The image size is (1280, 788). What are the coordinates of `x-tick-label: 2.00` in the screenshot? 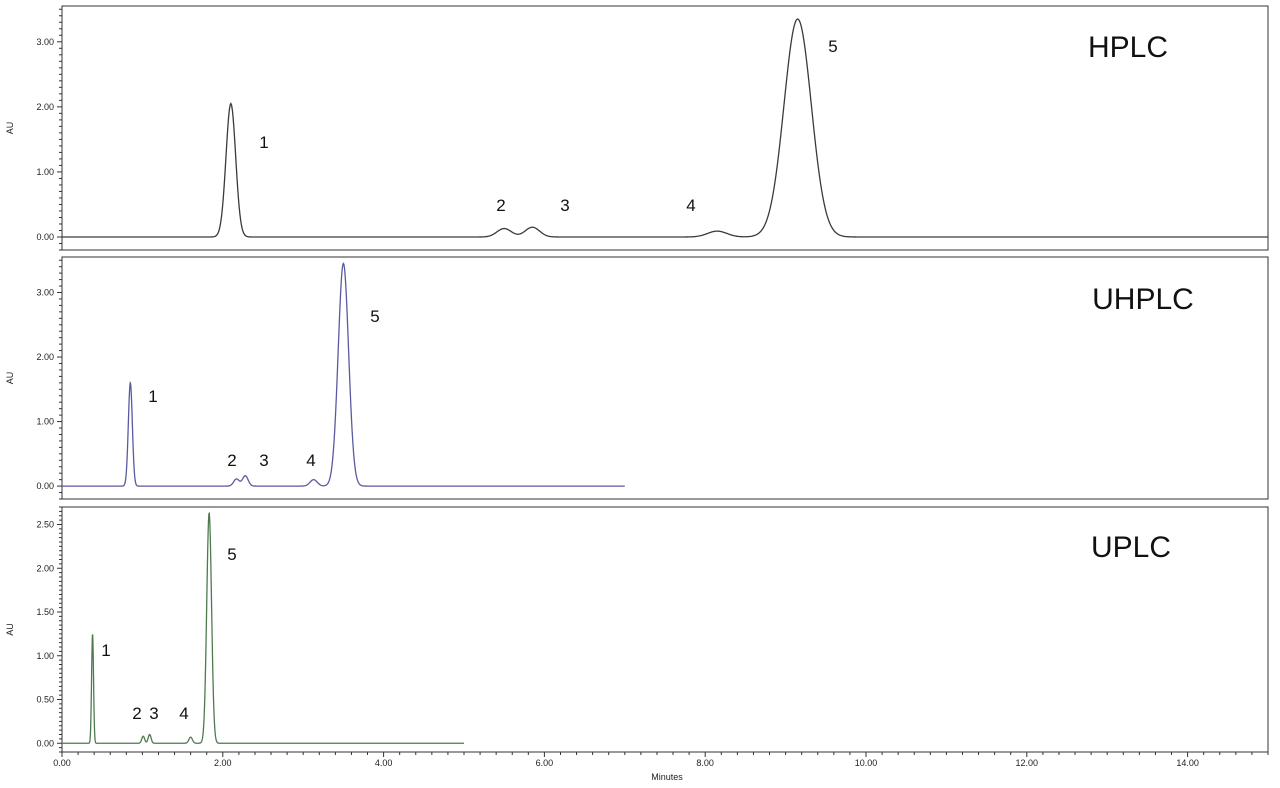 It's located at (223, 763).